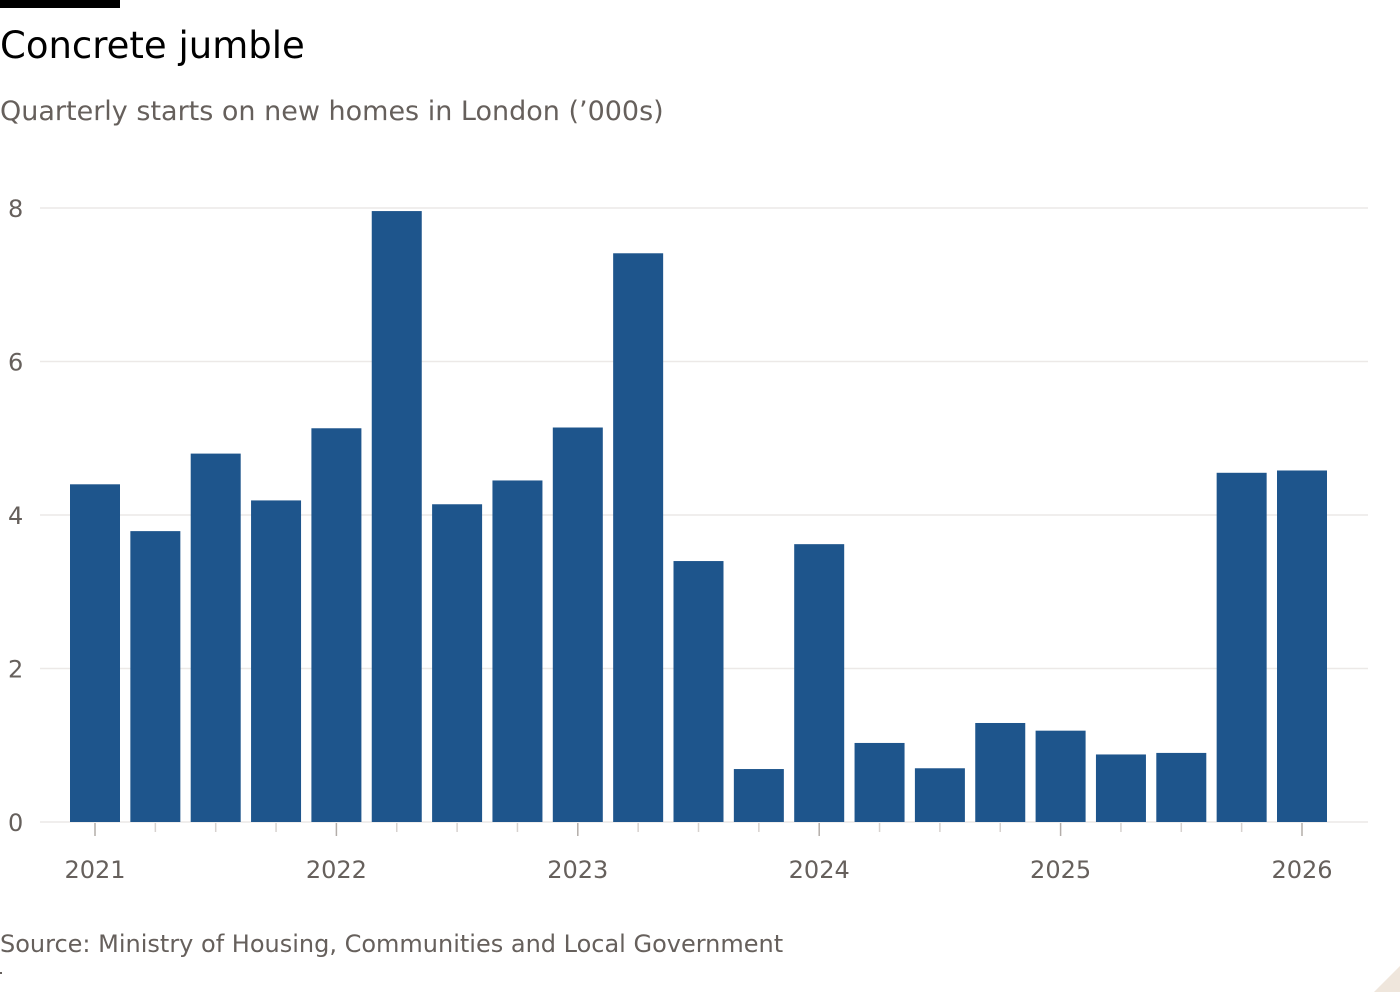  What do you see at coordinates (215, 637) in the screenshot?
I see `bar: 2021 Q3: 4.8` at bounding box center [215, 637].